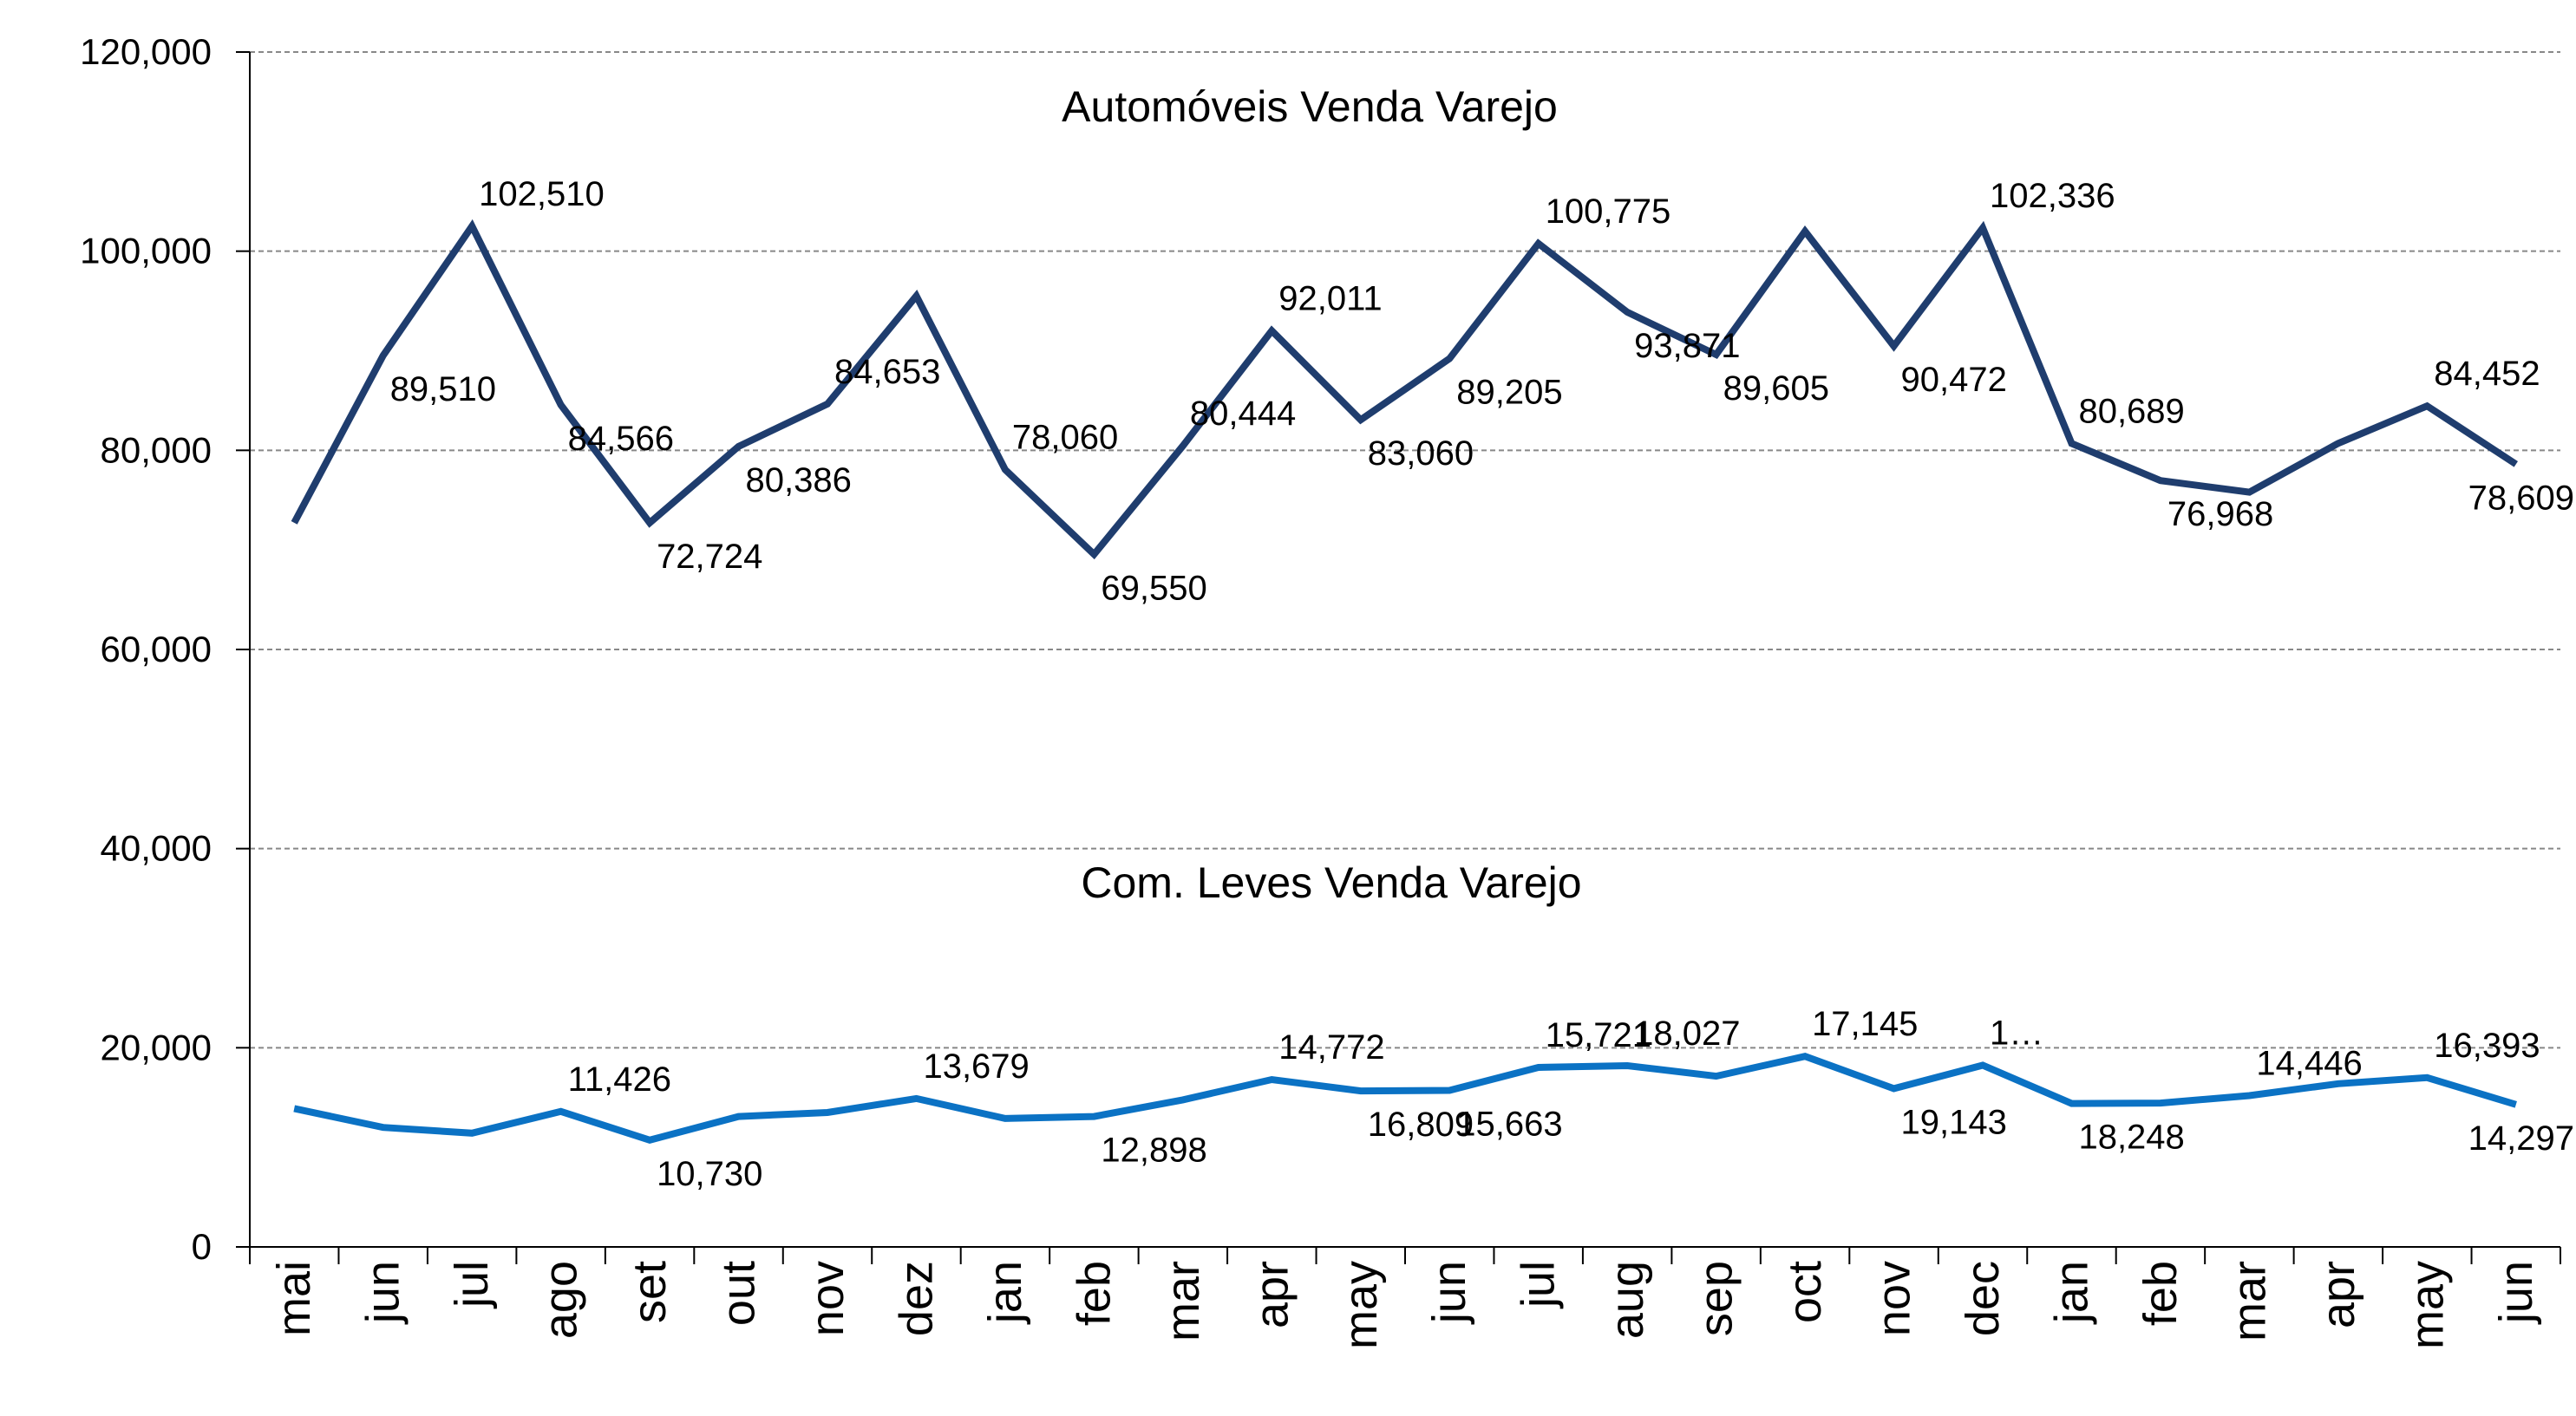 This screenshot has width=2576, height=1416. I want to click on y-tick-label: 20,000, so click(156, 1047).